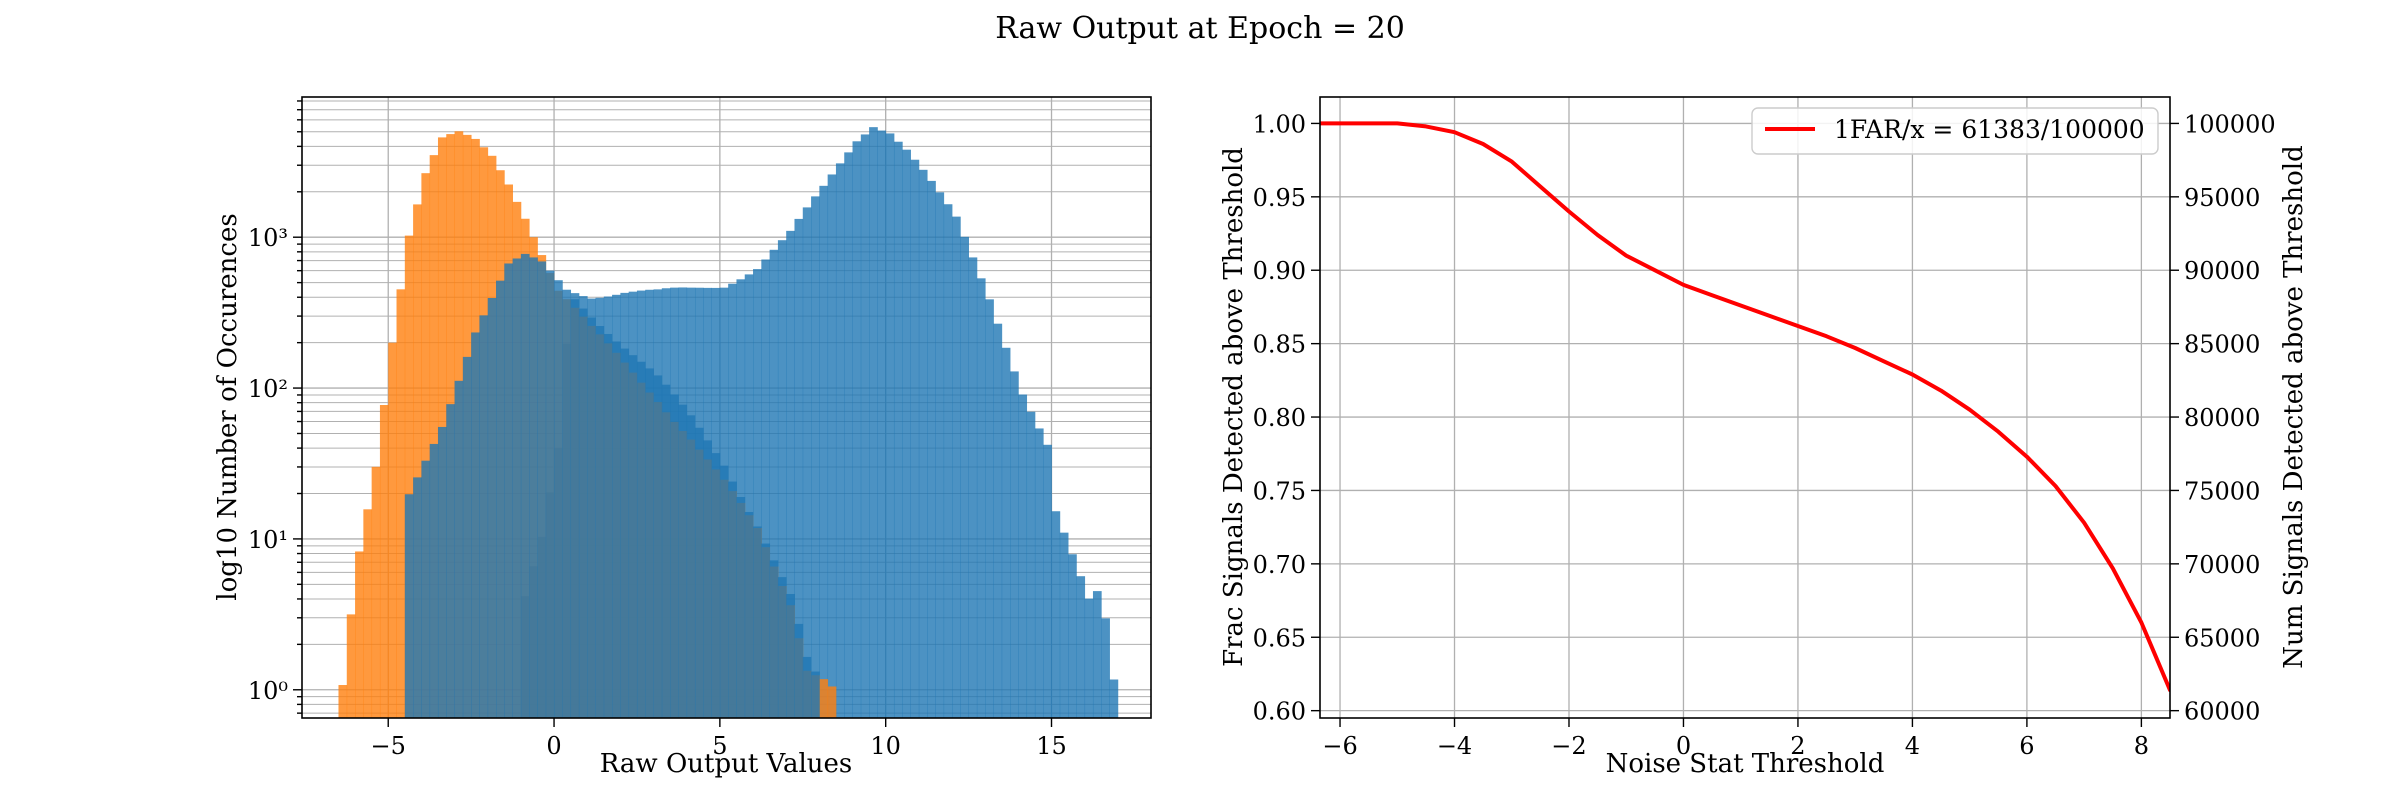 The image size is (2400, 800). What do you see at coordinates (228, 406) in the screenshot?
I see `histogram-y-axis-label: log10 Number of Occurences` at bounding box center [228, 406].